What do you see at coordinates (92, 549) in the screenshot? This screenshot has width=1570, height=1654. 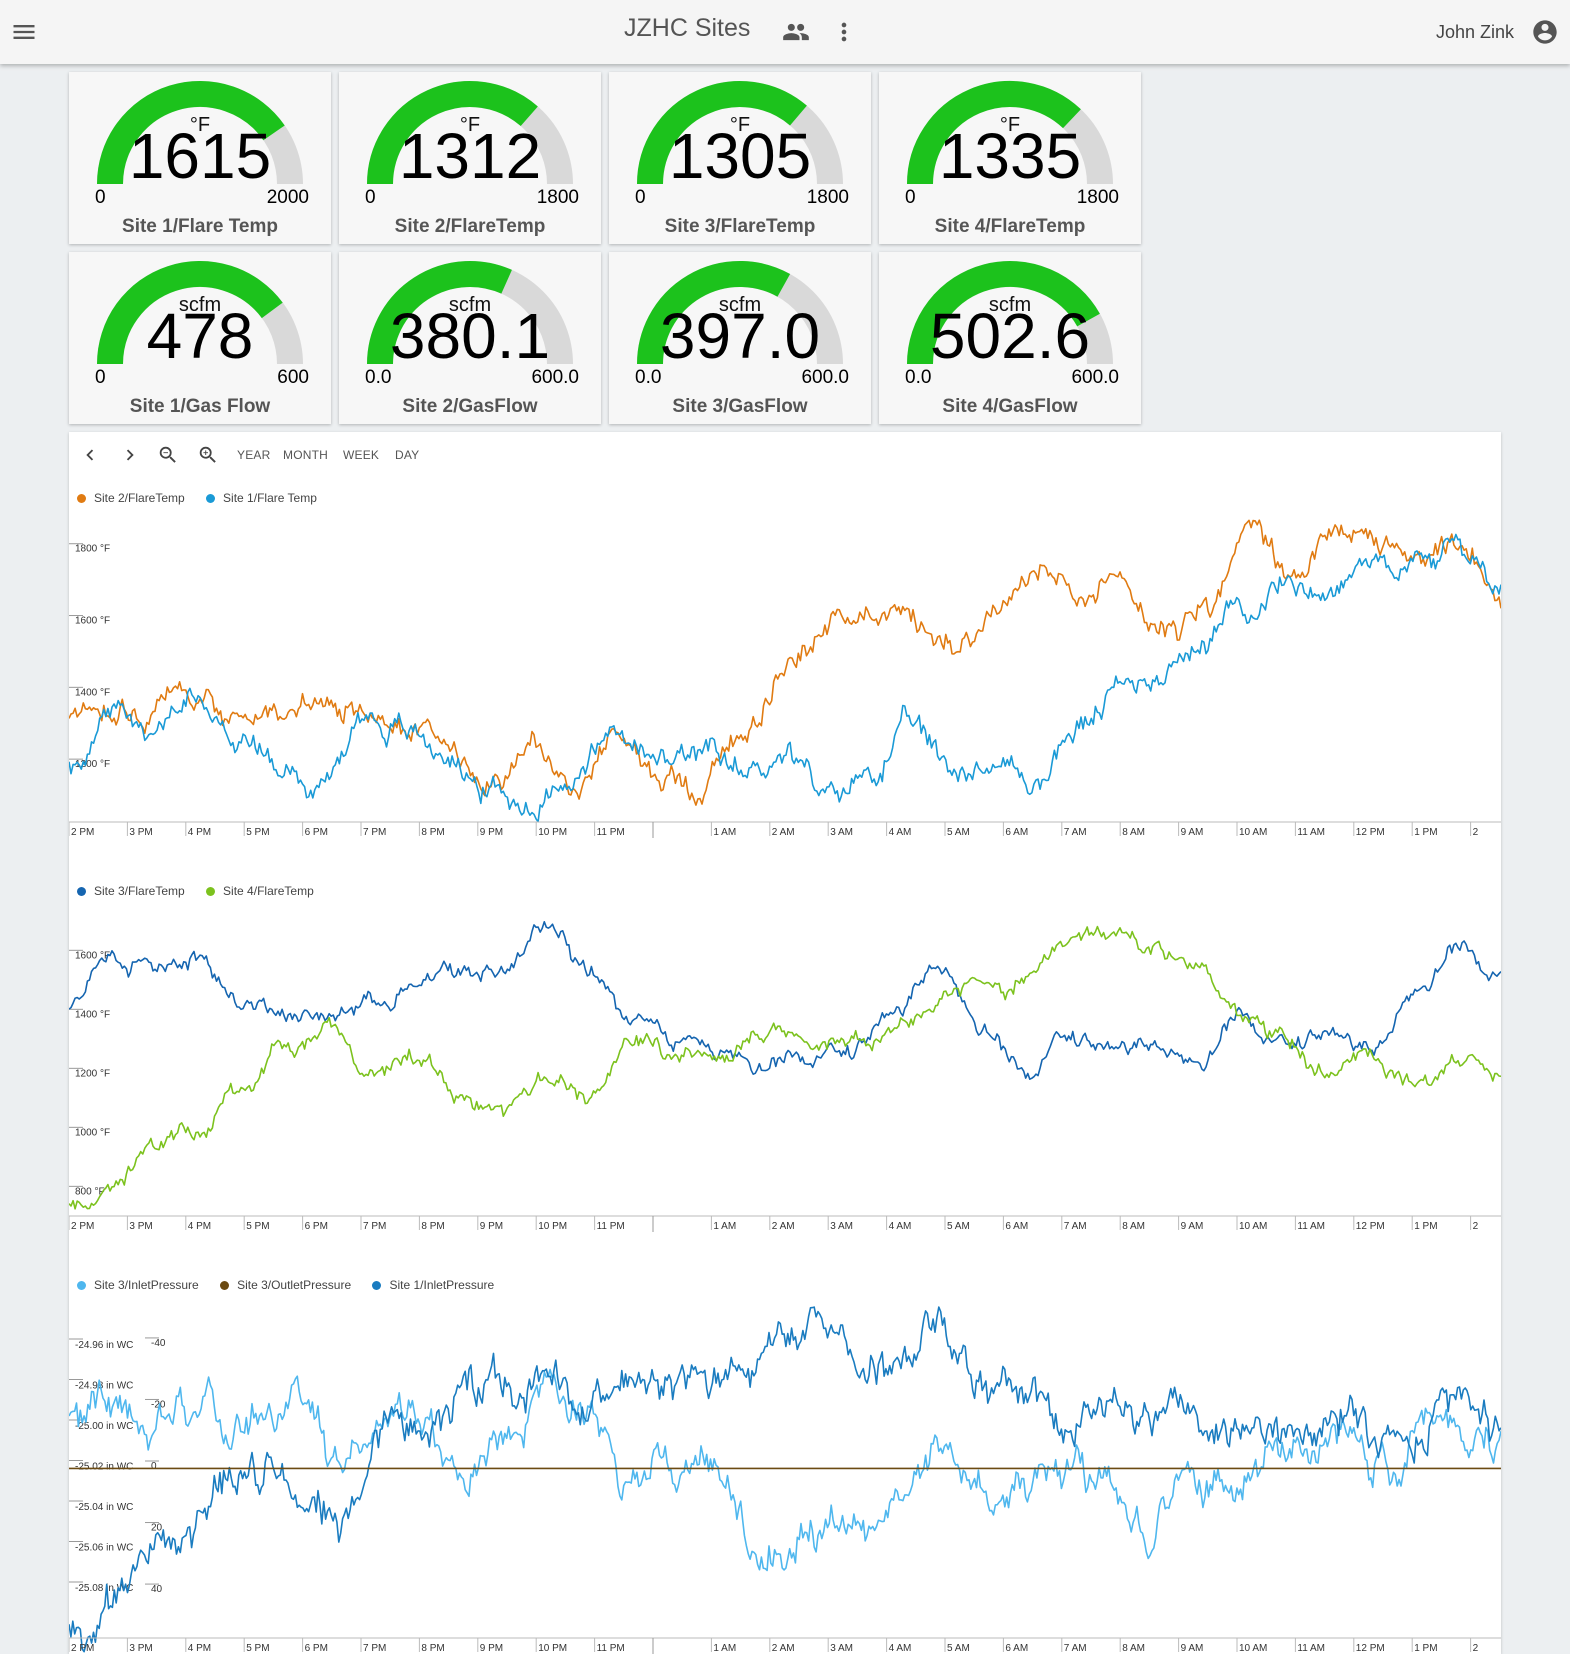 I see `y-tick-label: 1800 °F` at bounding box center [92, 549].